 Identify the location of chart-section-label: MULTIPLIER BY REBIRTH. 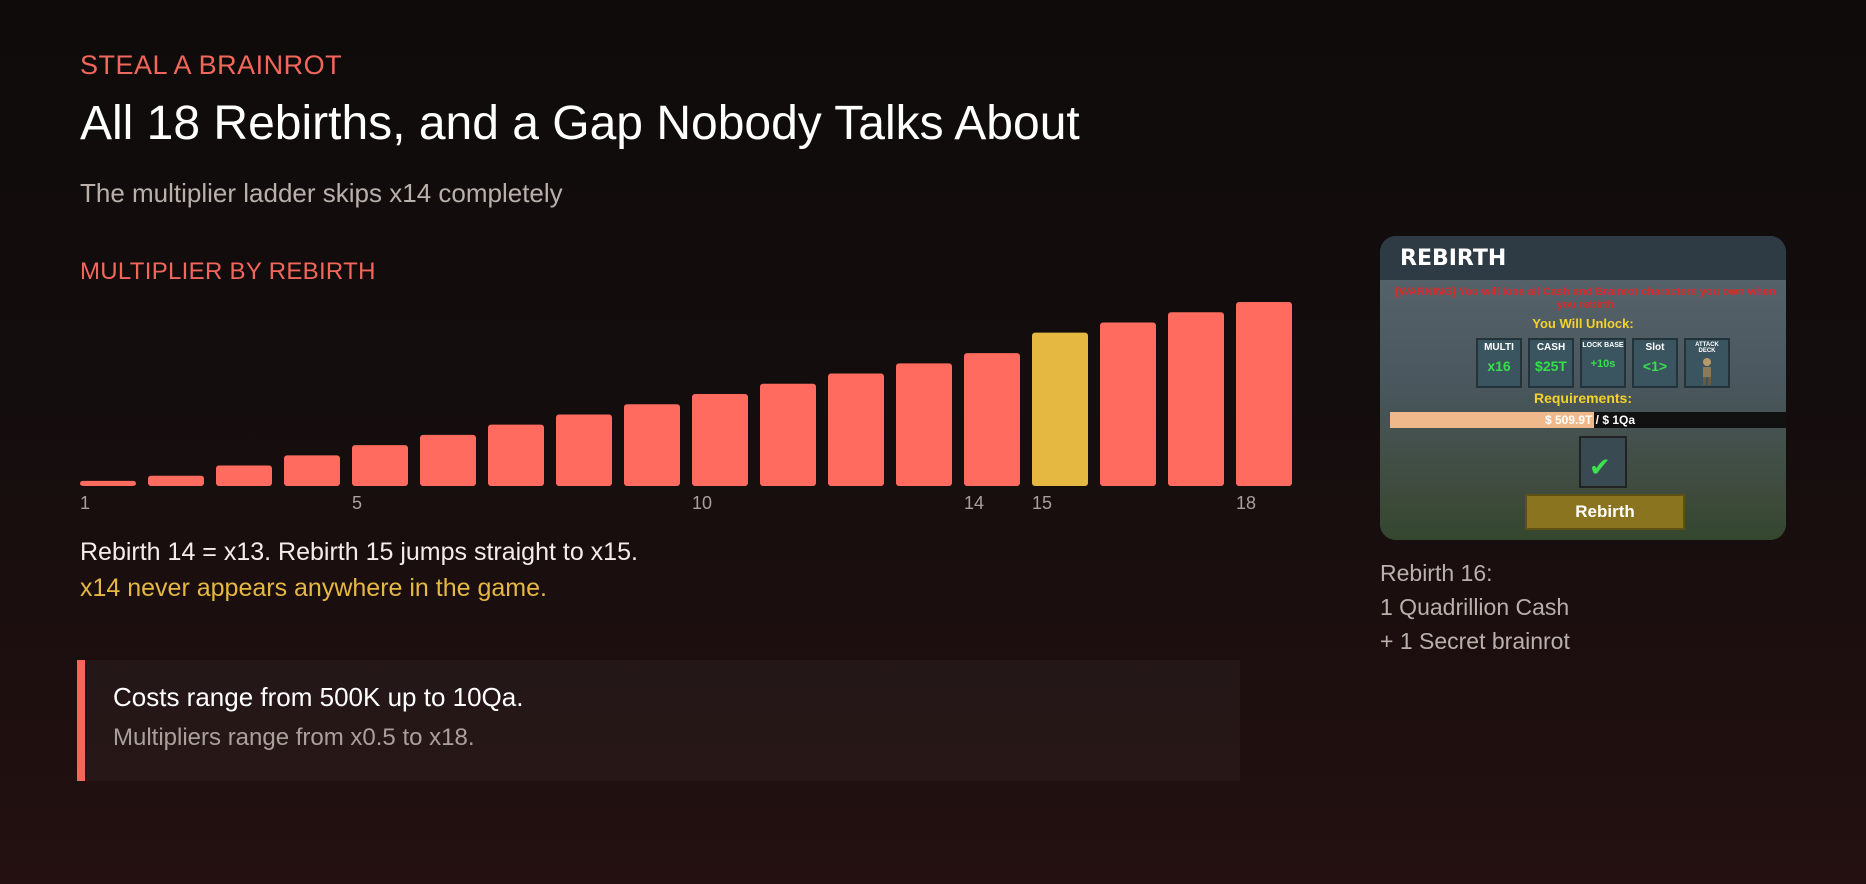
(228, 271).